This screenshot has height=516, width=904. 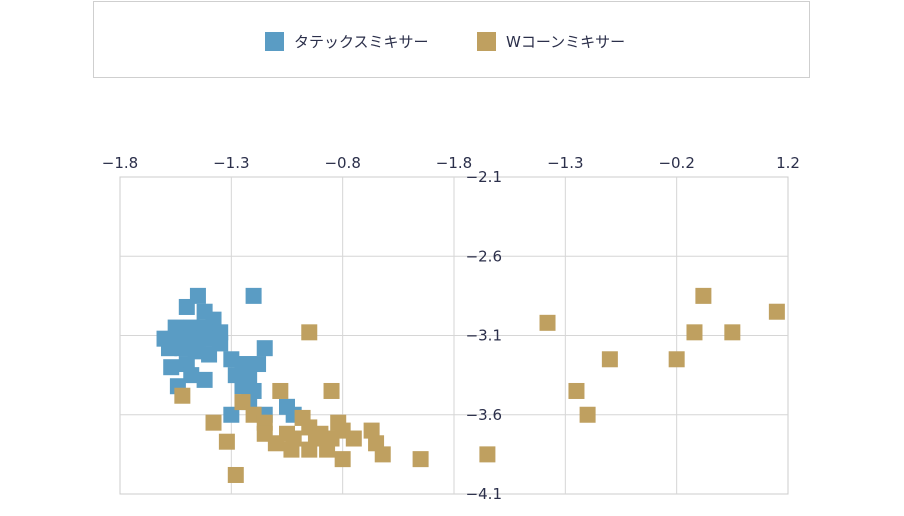 I want to click on y-tick-label: −3.6, so click(x=484, y=415).